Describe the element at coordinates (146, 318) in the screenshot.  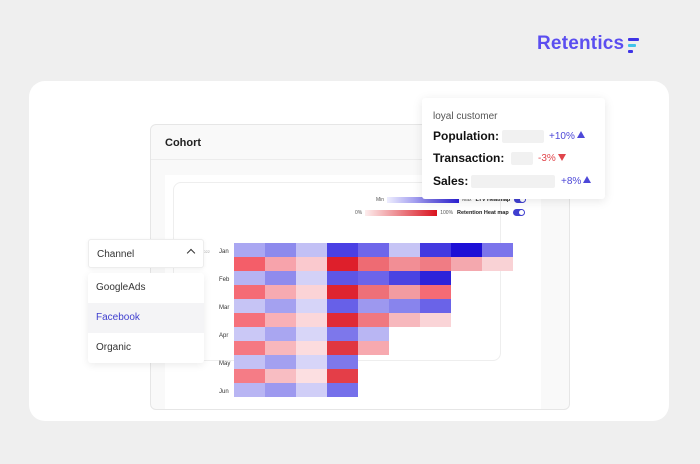
I see `channel-option-facebook: Facebook` at that location.